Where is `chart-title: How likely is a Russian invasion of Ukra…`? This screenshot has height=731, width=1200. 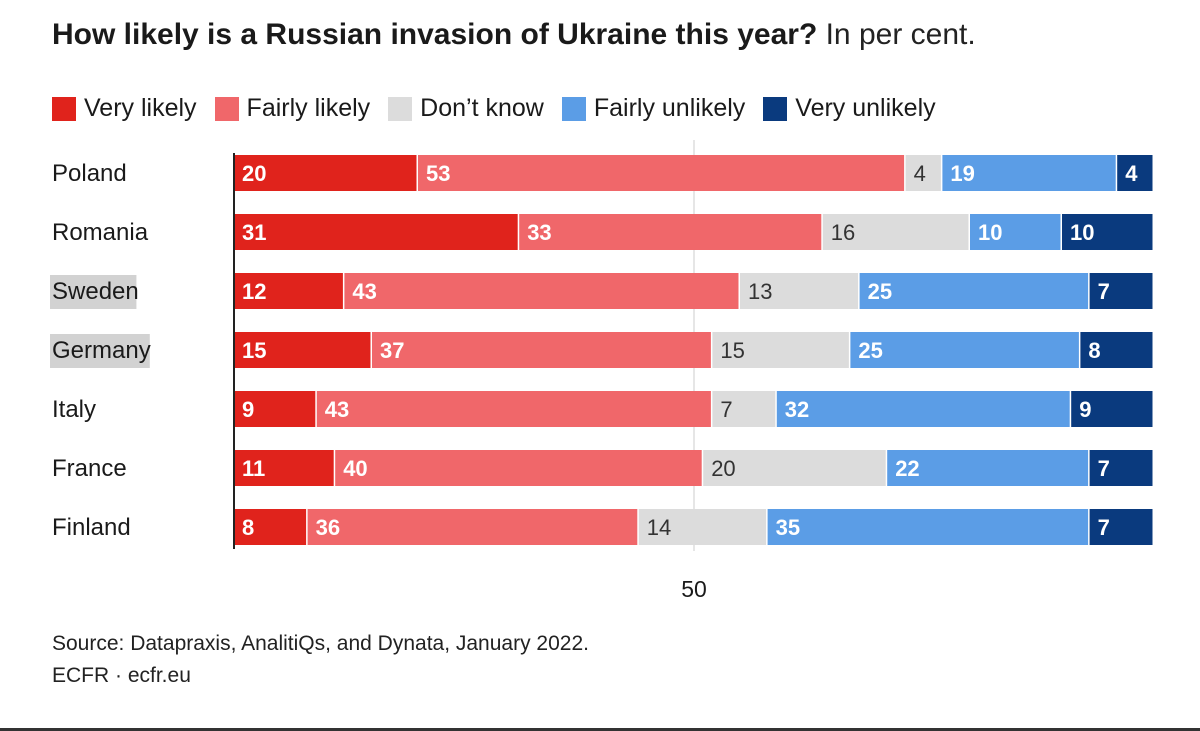
chart-title: How likely is a Russian invasion of Ukra… is located at coordinates (514, 35).